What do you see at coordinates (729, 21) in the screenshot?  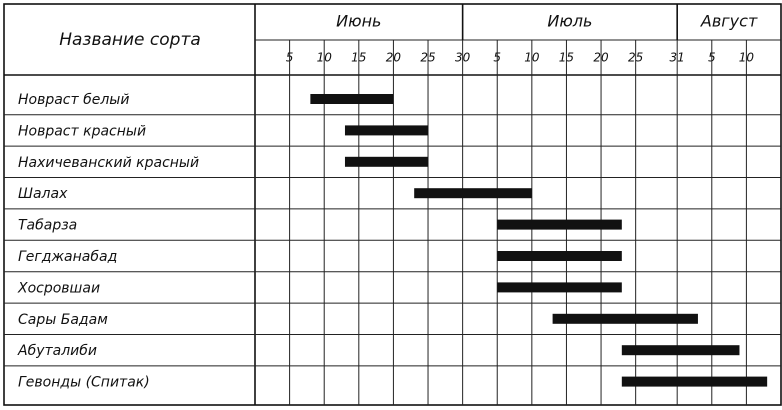 I see `month-label: Август` at bounding box center [729, 21].